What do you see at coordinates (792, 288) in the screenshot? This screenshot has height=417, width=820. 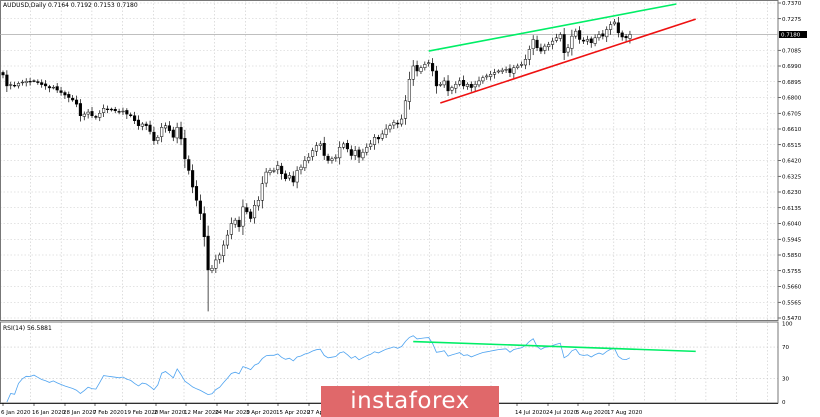 I see `price-tick-label: 0.5660` at bounding box center [792, 288].